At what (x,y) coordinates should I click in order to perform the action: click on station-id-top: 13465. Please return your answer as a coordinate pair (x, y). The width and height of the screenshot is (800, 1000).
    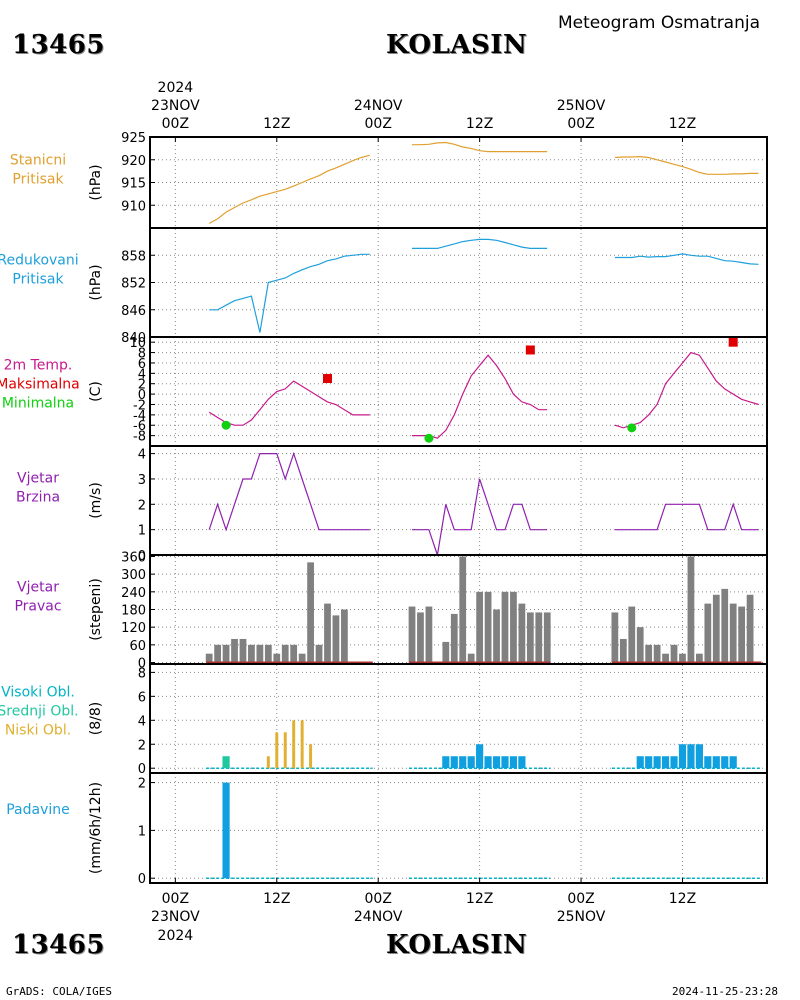
    Looking at the image, I should click on (58, 45).